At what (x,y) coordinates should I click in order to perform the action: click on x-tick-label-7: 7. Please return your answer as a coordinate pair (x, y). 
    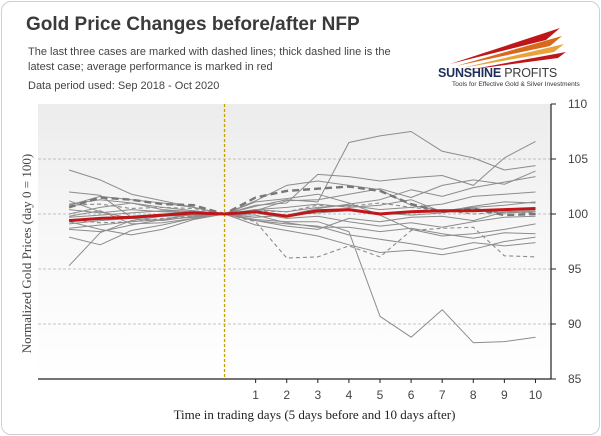
    Looking at the image, I should click on (442, 395).